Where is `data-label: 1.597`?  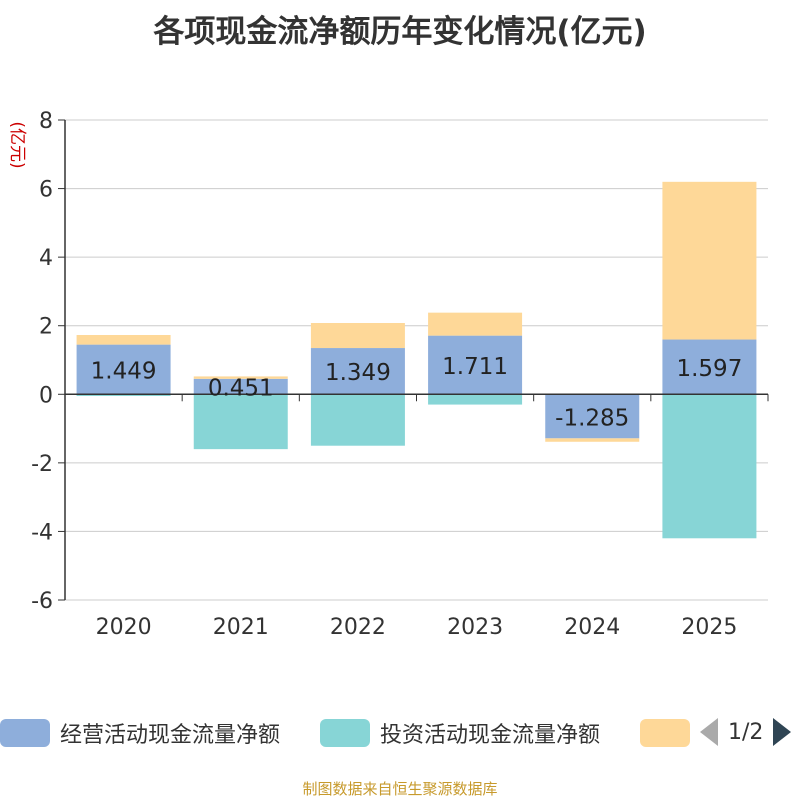 data-label: 1.597 is located at coordinates (709, 369).